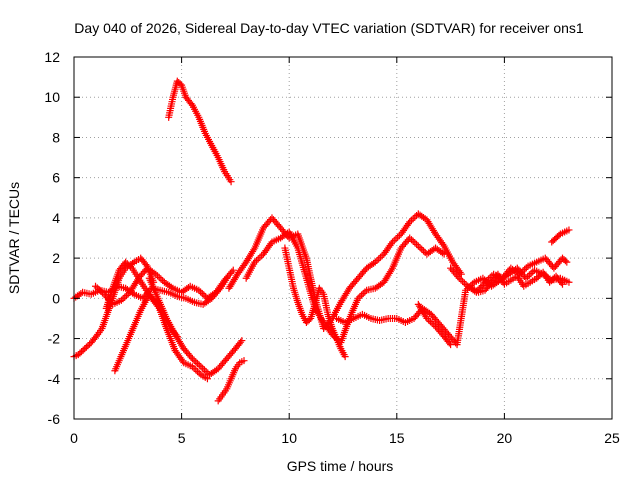 The width and height of the screenshot is (640, 480). What do you see at coordinates (289, 438) in the screenshot?
I see `x-tick-label: 10` at bounding box center [289, 438].